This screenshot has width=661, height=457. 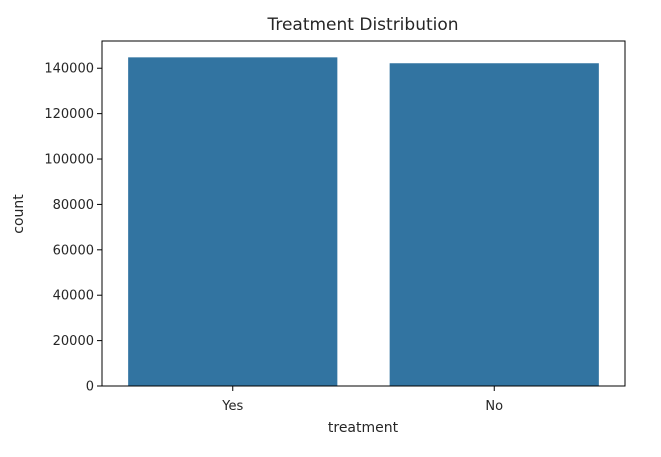 I want to click on chart-title: Treatment Distribution, so click(x=362, y=25).